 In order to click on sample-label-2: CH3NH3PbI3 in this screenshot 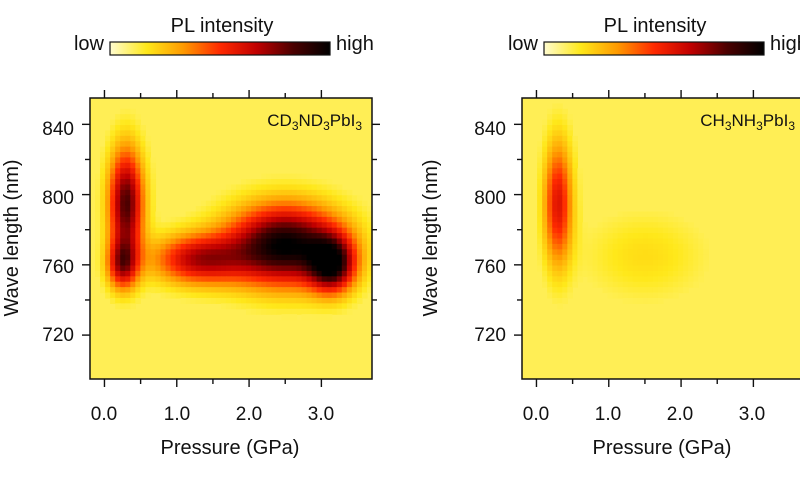, I will do `click(747, 122)`.